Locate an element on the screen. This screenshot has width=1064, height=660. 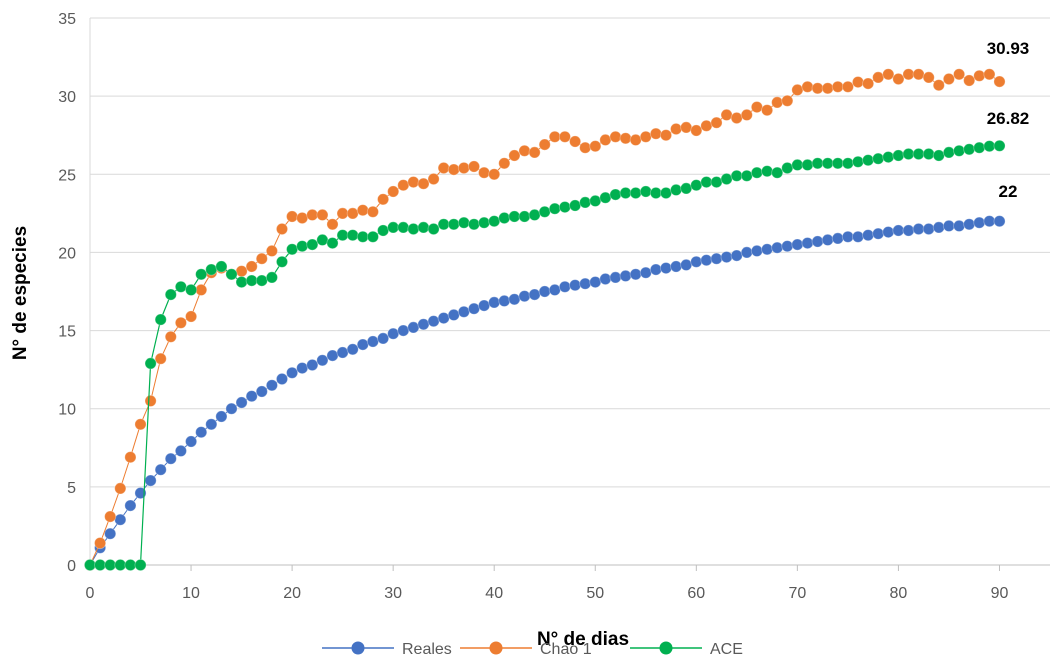
legend-label-chao-1: Chao 1 is located at coordinates (566, 649).